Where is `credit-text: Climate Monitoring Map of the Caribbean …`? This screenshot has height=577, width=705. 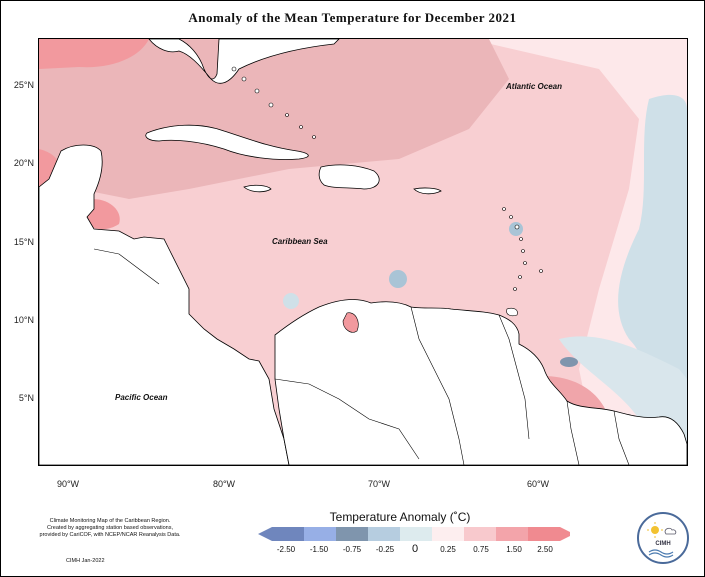
credit-text: Climate Monitoring Map of the Caribbean … is located at coordinates (110, 528).